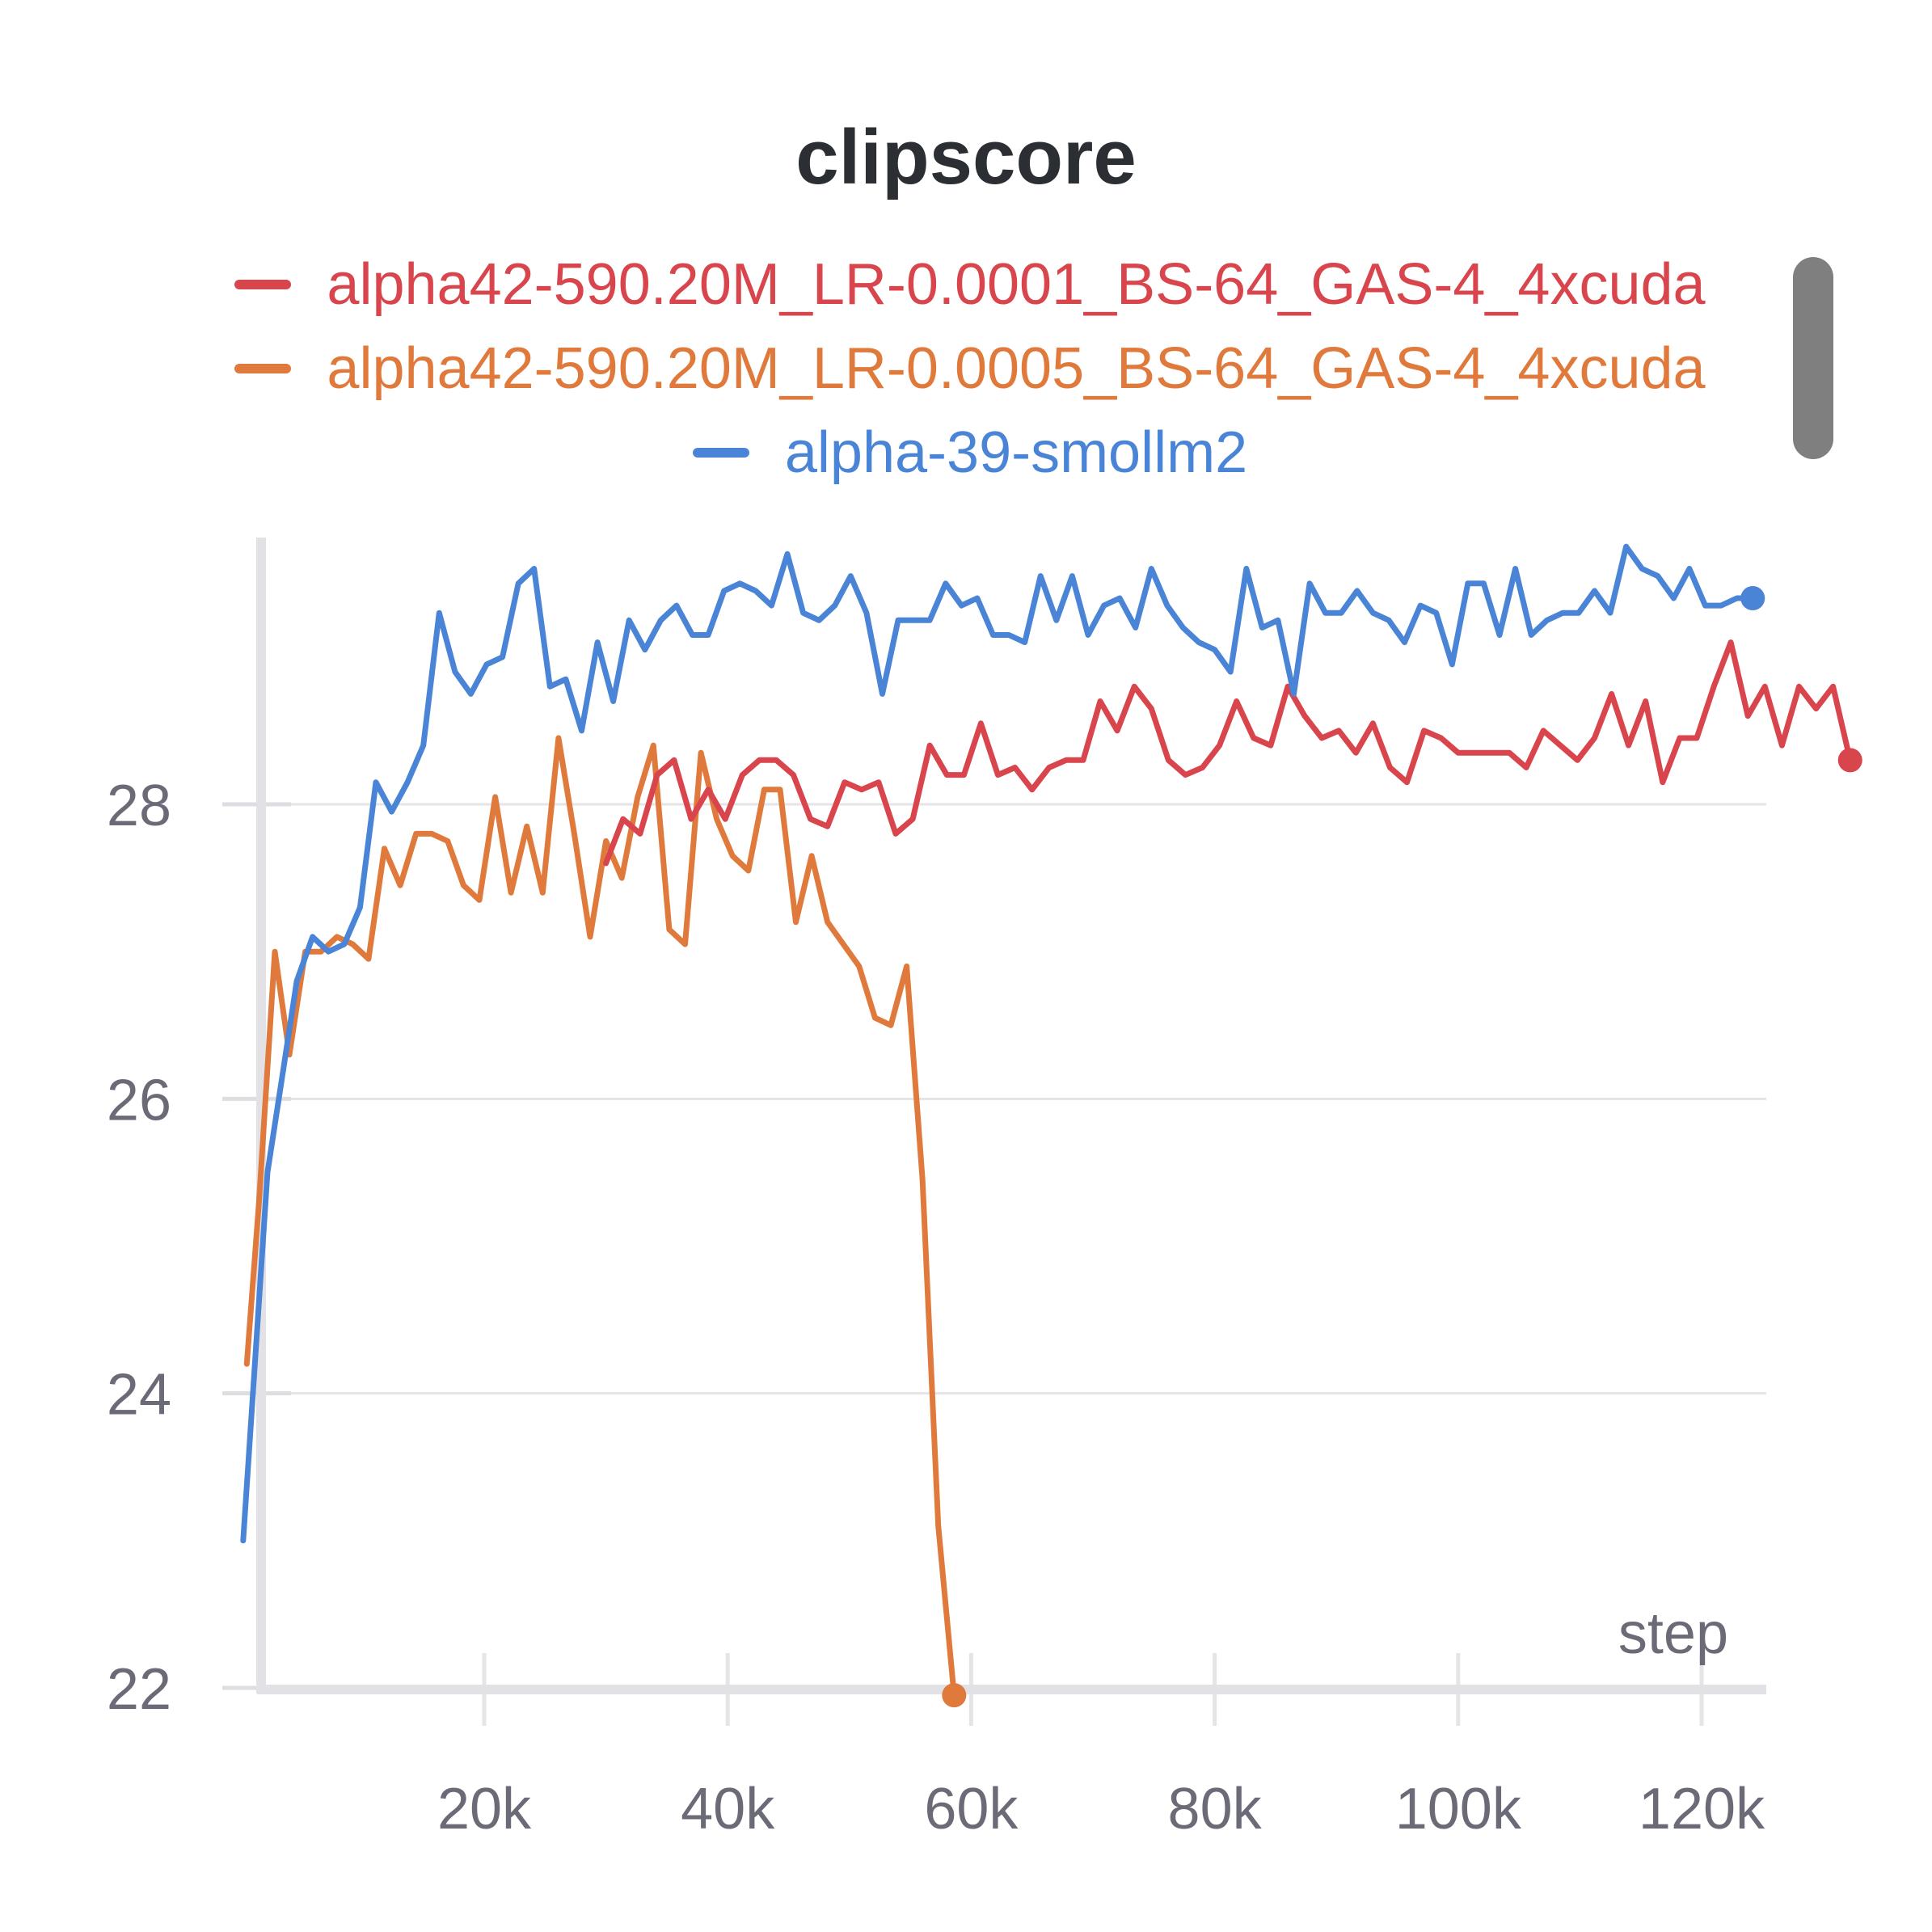 The image size is (1932, 1932). What do you see at coordinates (1813, 358) in the screenshot?
I see `legend-scrollbar` at bounding box center [1813, 358].